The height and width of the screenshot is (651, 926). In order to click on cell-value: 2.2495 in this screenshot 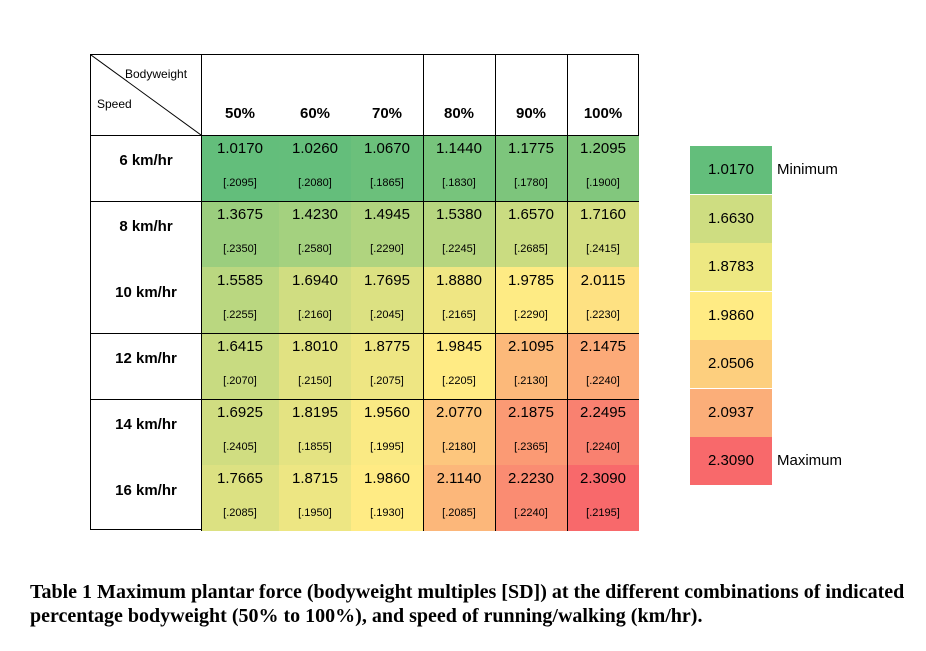, I will do `click(603, 412)`.